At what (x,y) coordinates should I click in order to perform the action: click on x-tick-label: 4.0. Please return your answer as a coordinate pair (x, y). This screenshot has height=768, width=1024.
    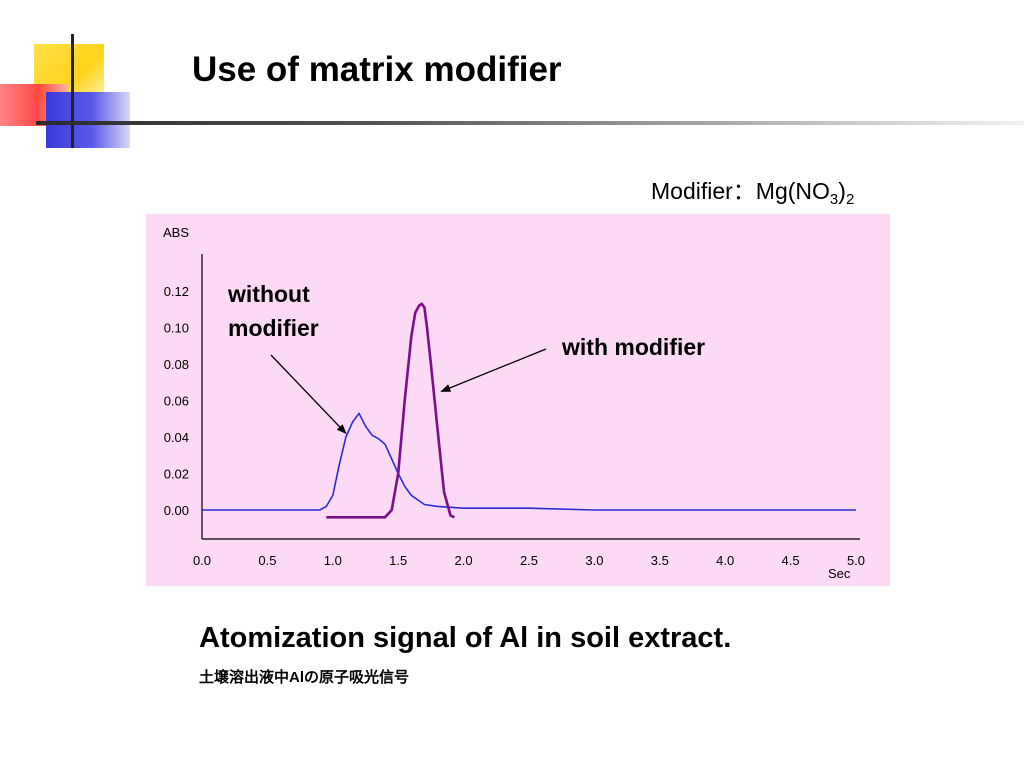
    Looking at the image, I should click on (725, 560).